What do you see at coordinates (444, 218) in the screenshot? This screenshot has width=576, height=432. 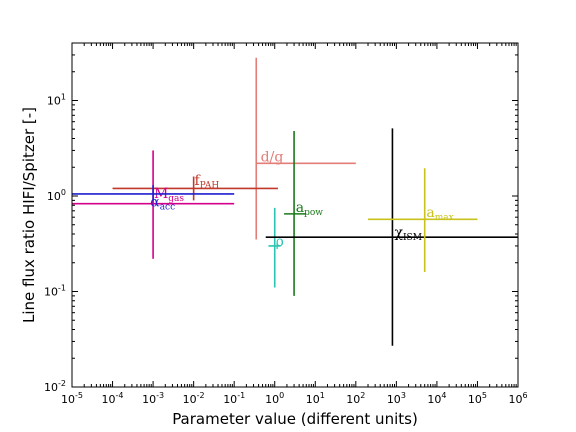 I see `series-7-label-sub: max` at bounding box center [444, 218].